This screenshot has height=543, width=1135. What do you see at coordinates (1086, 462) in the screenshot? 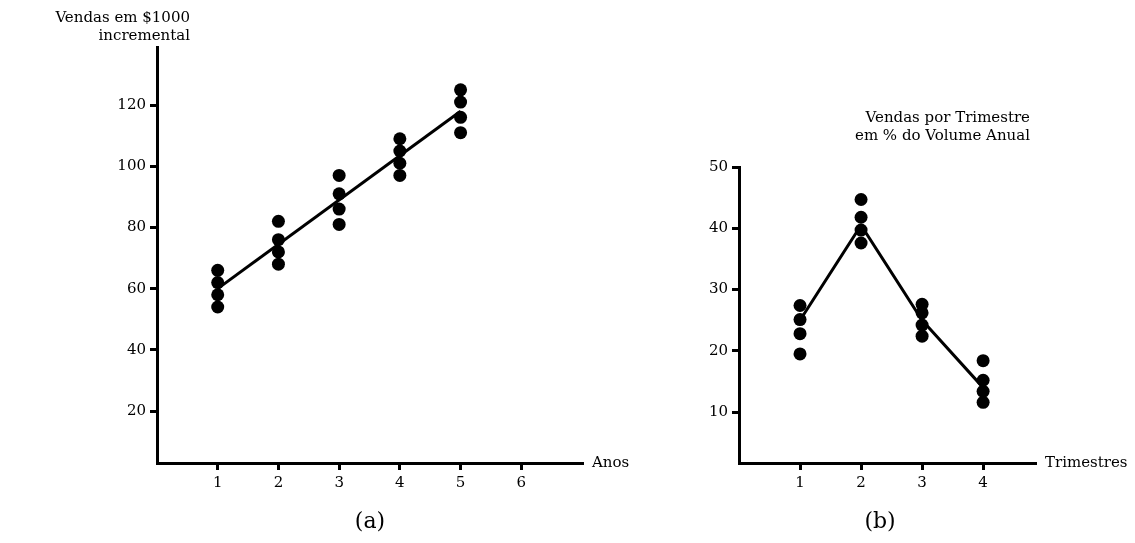
I see `x-axis-title: Trimestres` at bounding box center [1086, 462].